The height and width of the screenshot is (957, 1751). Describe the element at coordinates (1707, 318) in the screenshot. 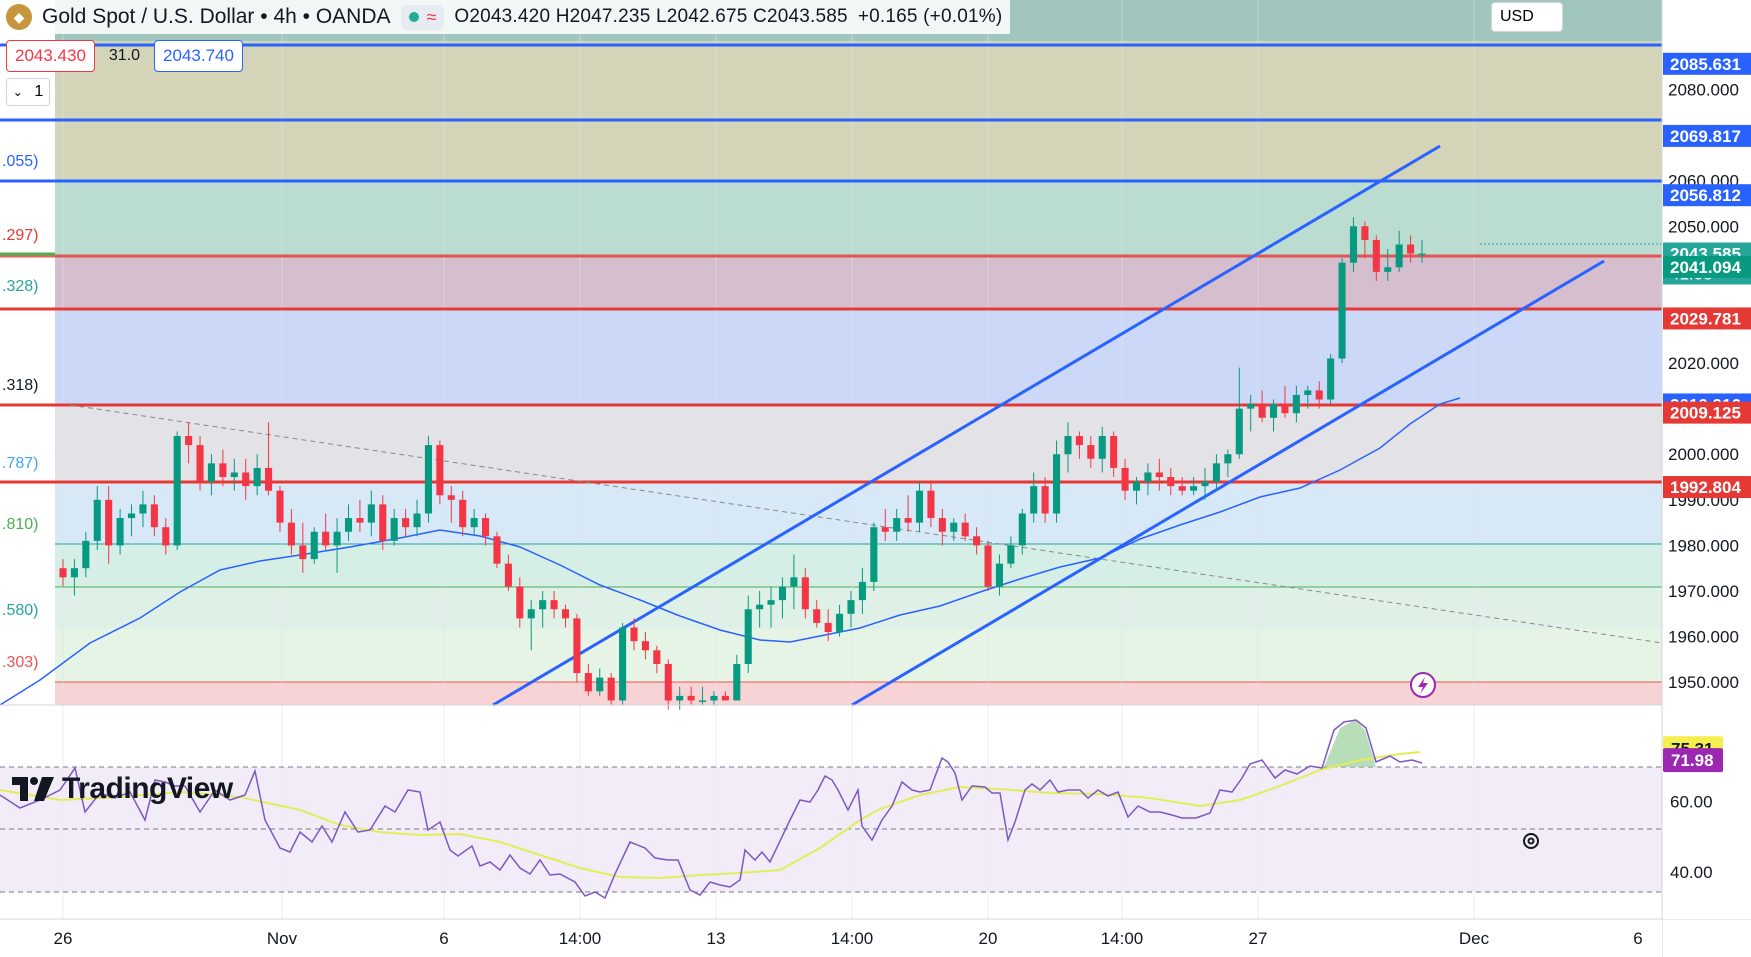

I see `price-badge: 2029.781` at that location.